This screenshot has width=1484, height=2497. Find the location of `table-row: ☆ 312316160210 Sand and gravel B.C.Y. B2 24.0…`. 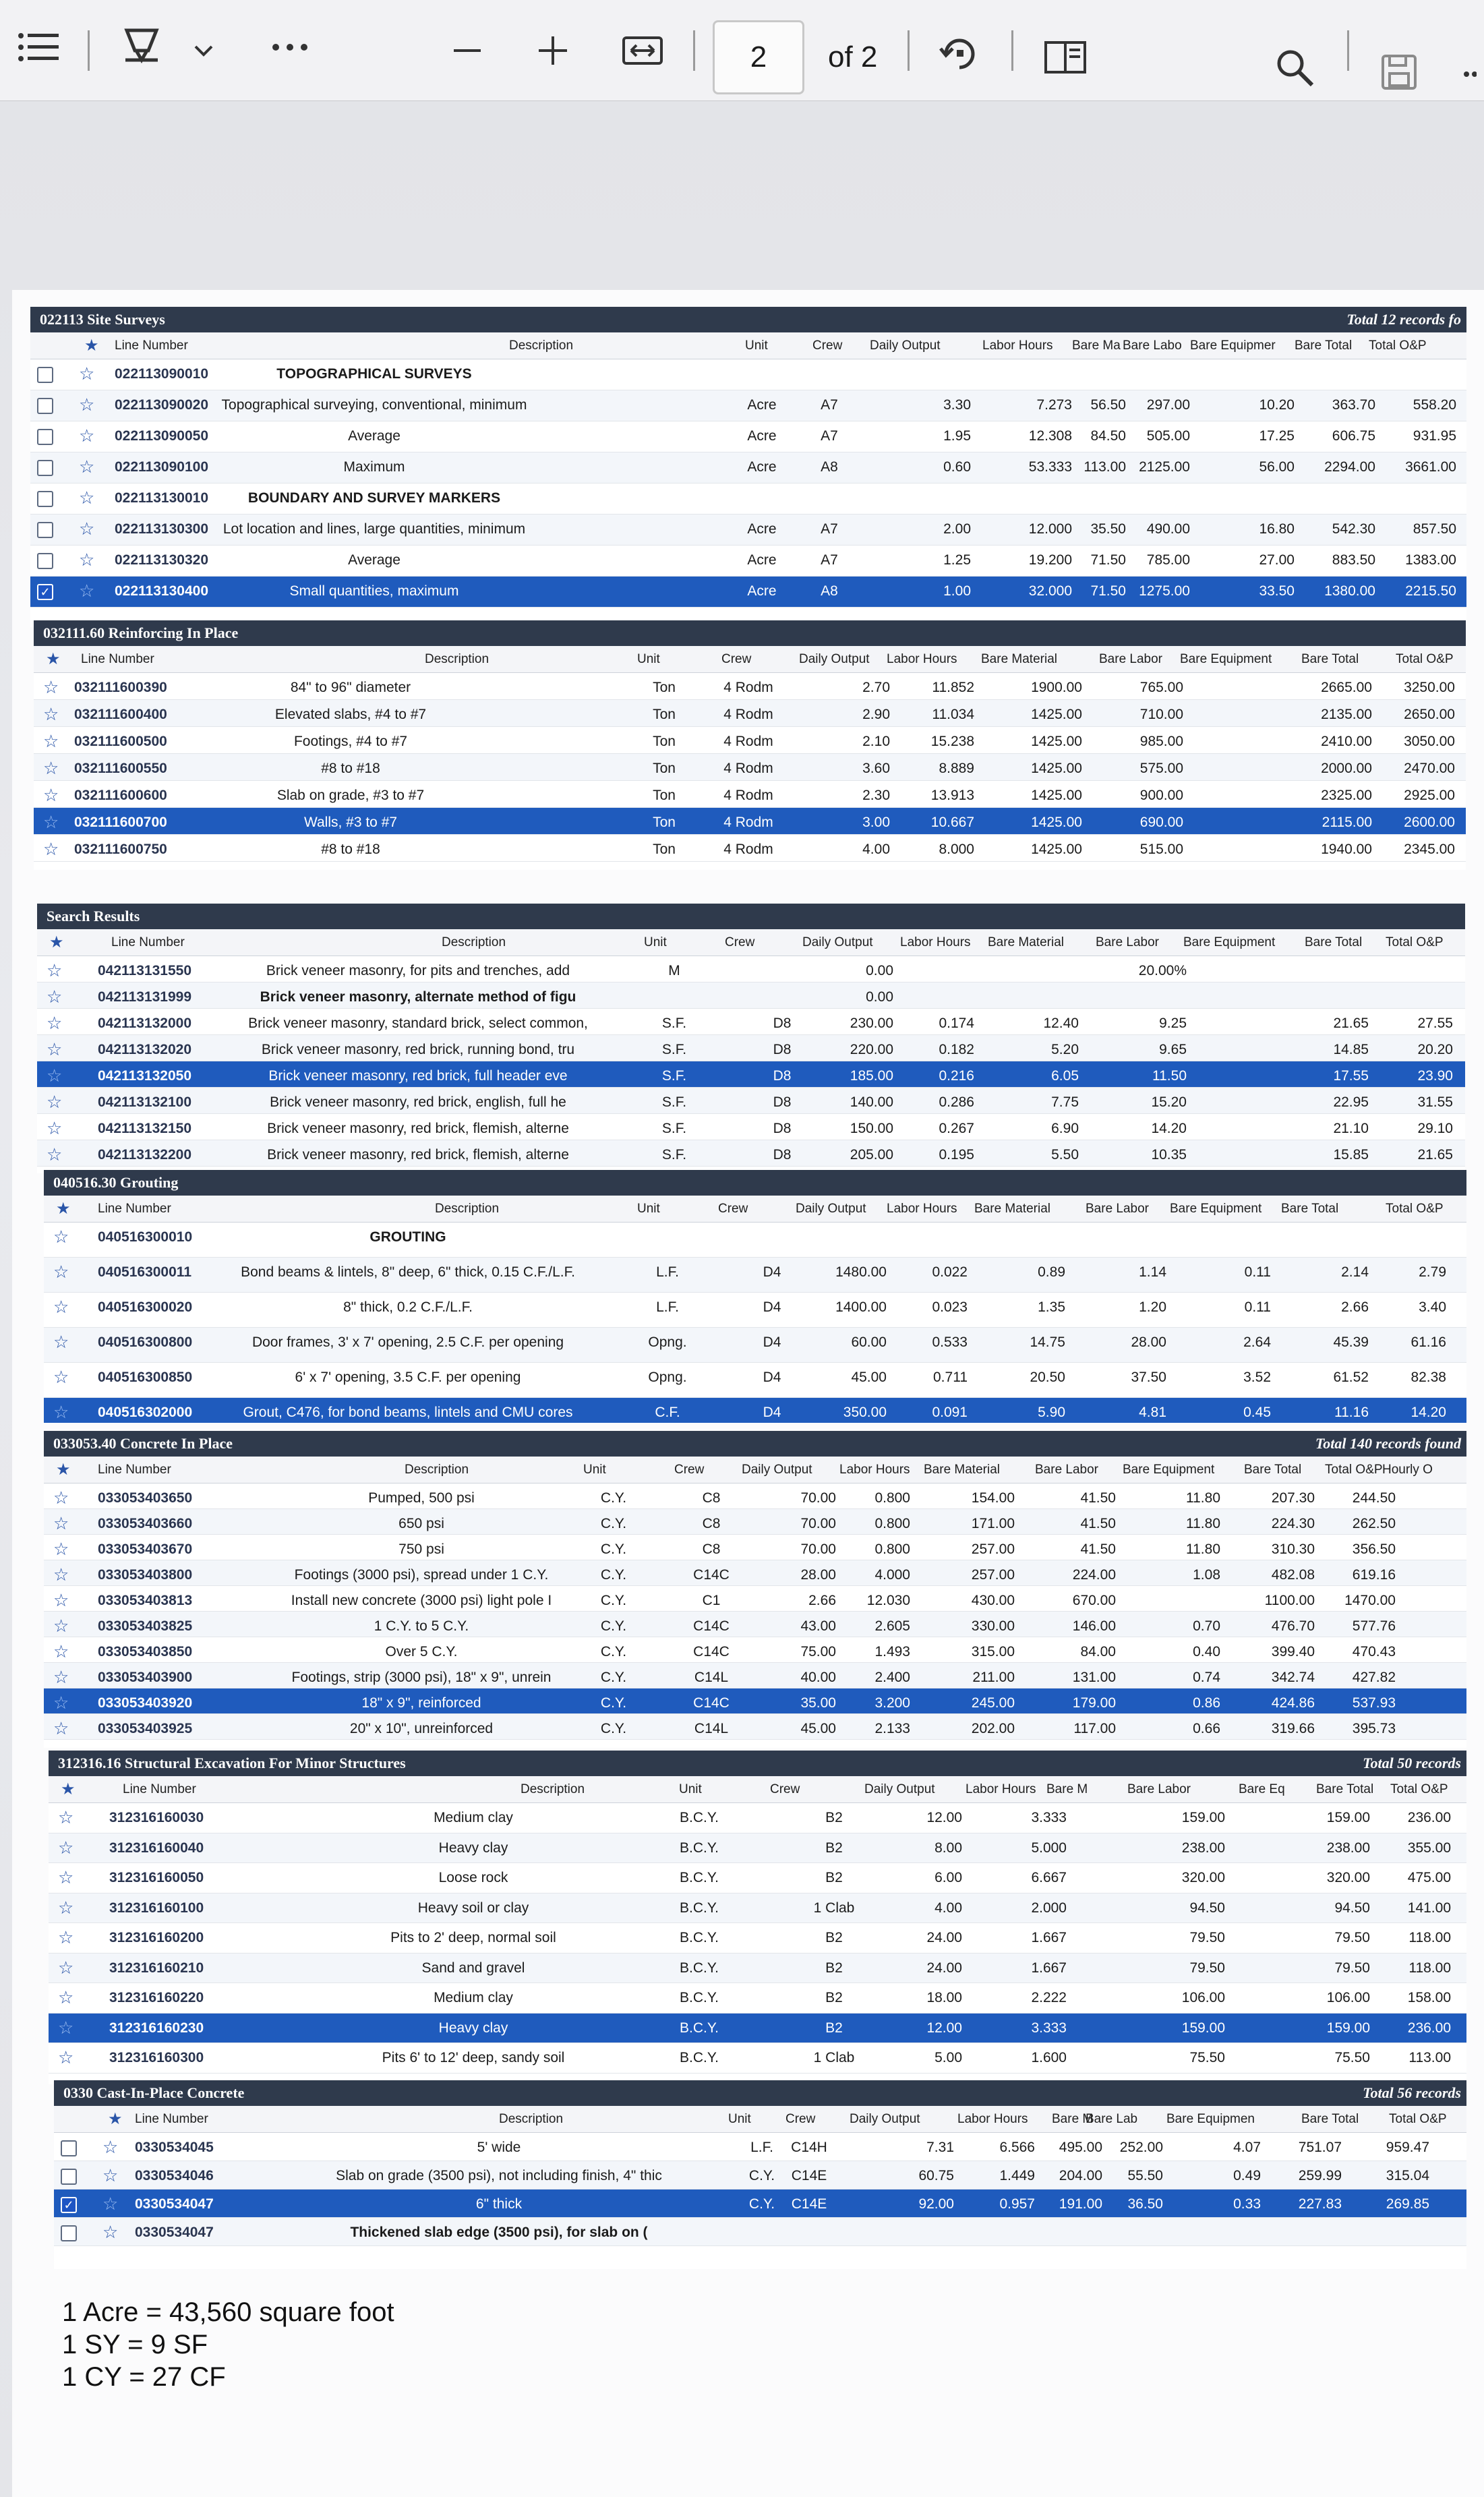

table-row: ☆ 312316160210 Sand and gravel B.C.Y. B2 24.0… is located at coordinates (757, 1968).